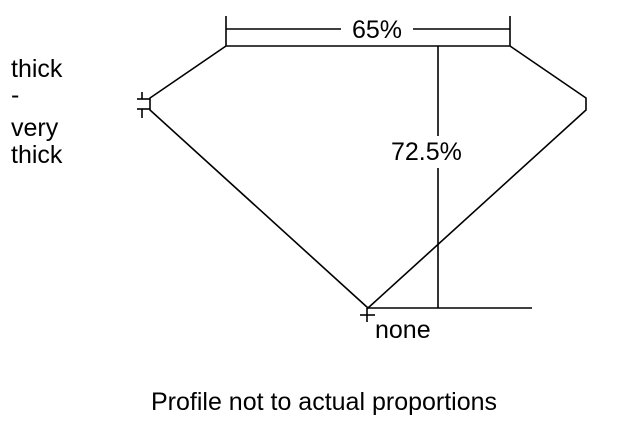 This screenshot has height=430, width=640. Describe the element at coordinates (37, 69) in the screenshot. I see `girdle-label-line-1: thick` at that location.